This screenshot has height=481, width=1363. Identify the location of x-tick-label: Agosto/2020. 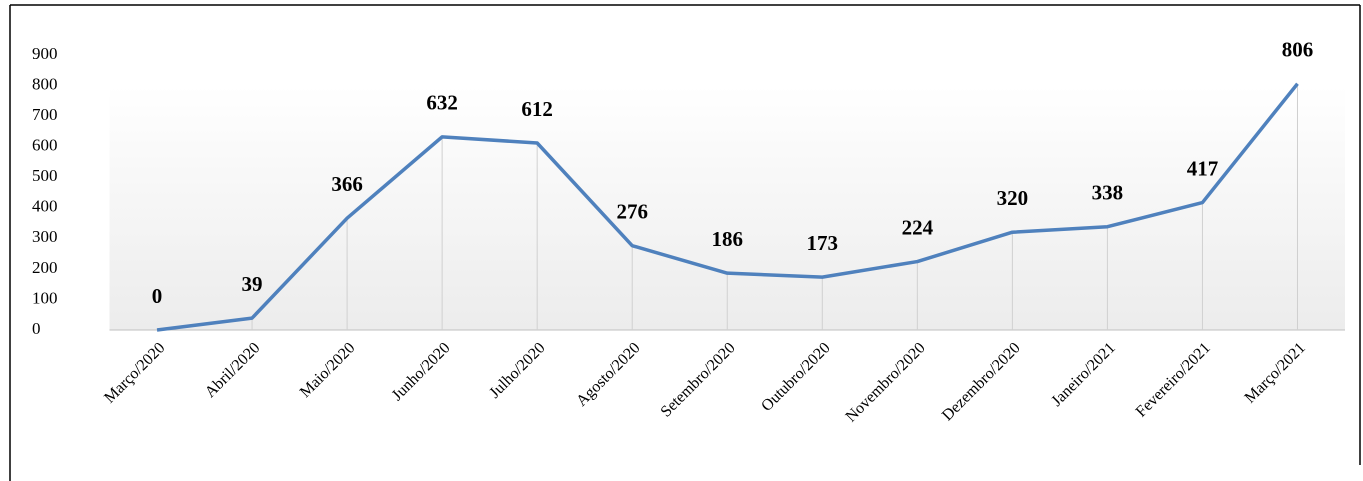
(608, 374).